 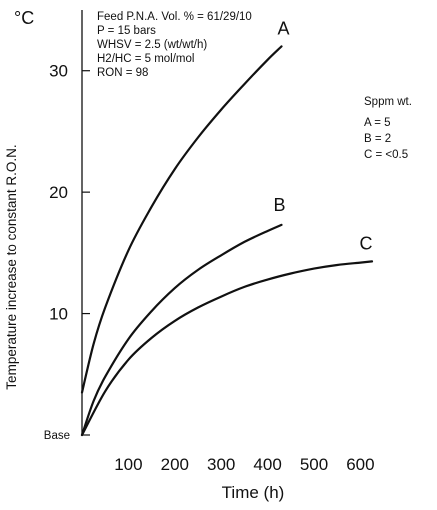 What do you see at coordinates (221, 464) in the screenshot?
I see `x-tick-label: 300` at bounding box center [221, 464].